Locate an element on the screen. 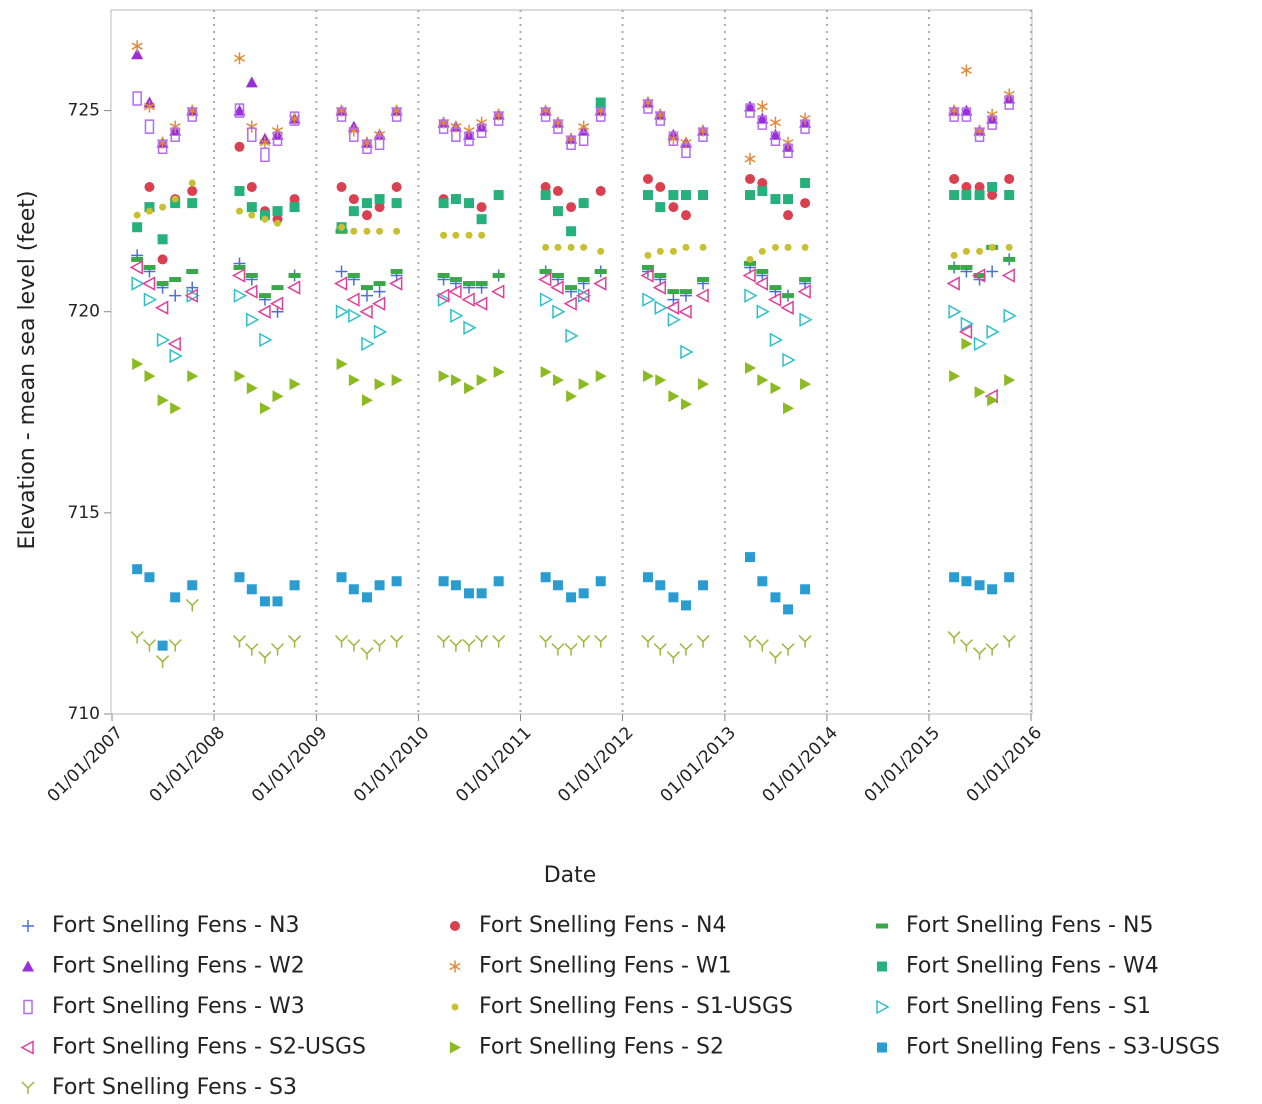 This screenshot has height=1104, width=1262. y-tick-label: 725 is located at coordinates (84, 111).